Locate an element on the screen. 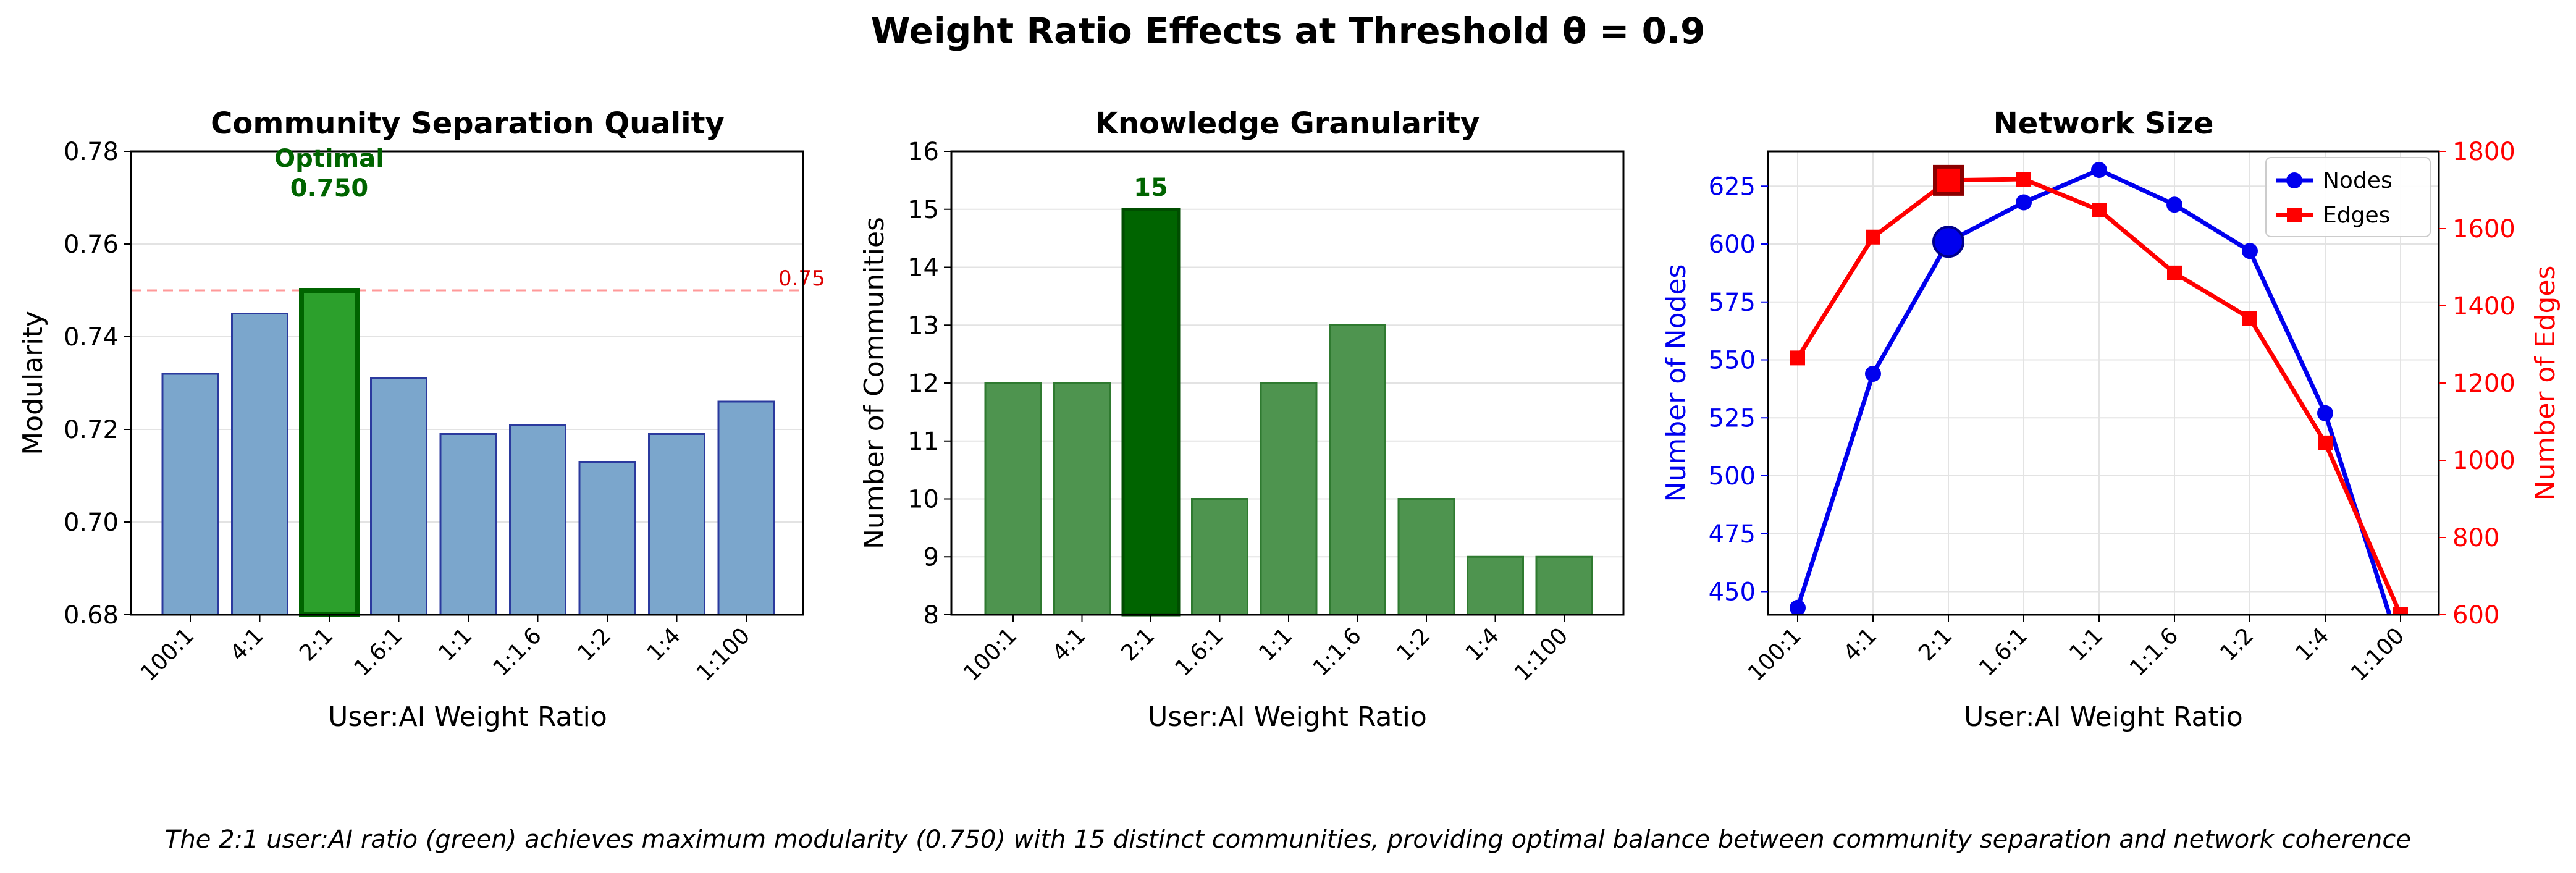 The image size is (2576, 873). panel3-xlabel: User:AI Weight Ratio is located at coordinates (2103, 717).